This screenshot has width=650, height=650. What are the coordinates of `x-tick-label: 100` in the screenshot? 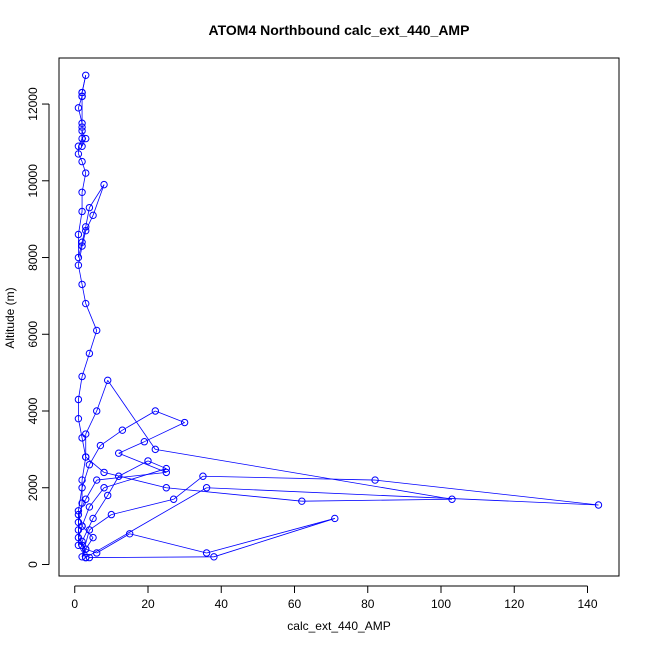 It's located at (441, 604).